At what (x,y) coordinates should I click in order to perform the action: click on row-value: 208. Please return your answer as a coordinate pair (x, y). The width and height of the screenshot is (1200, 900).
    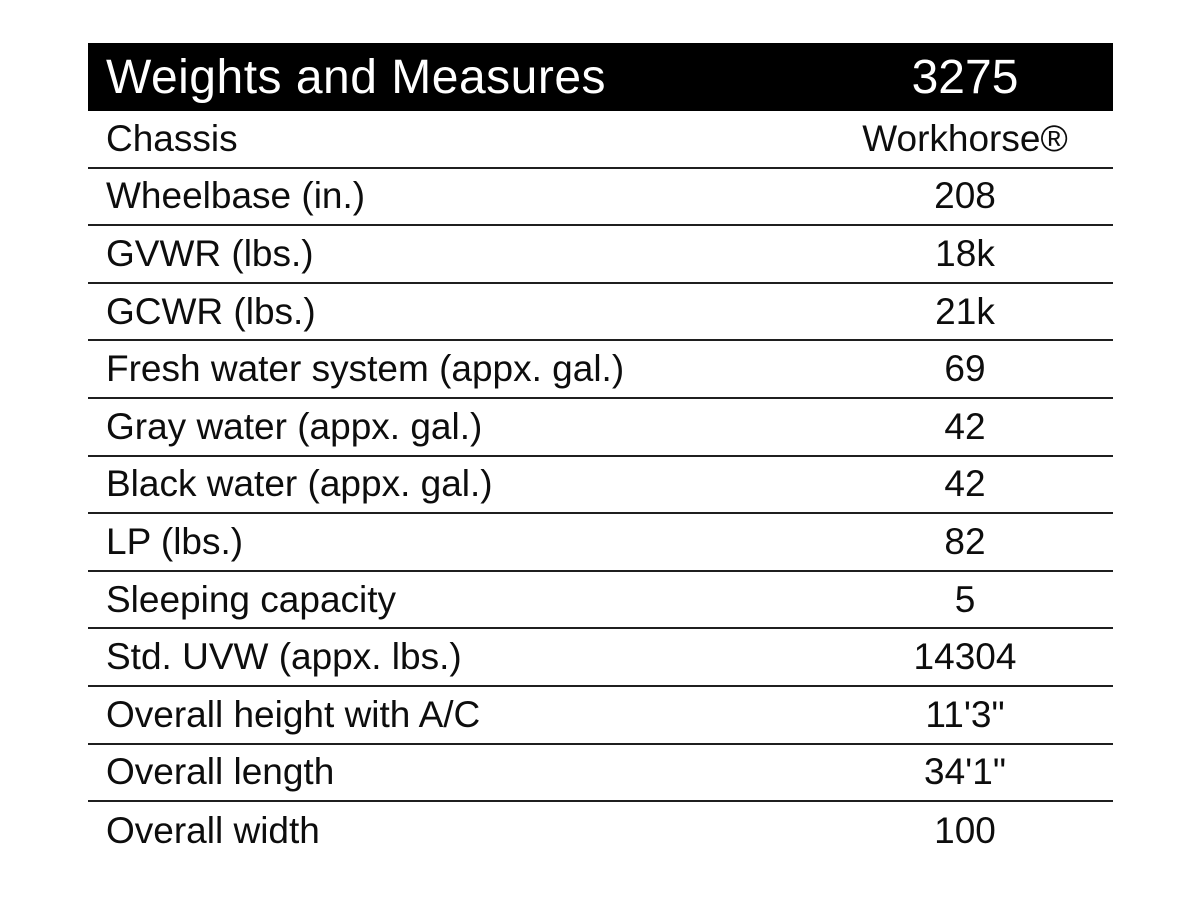
    Looking at the image, I should click on (965, 196).